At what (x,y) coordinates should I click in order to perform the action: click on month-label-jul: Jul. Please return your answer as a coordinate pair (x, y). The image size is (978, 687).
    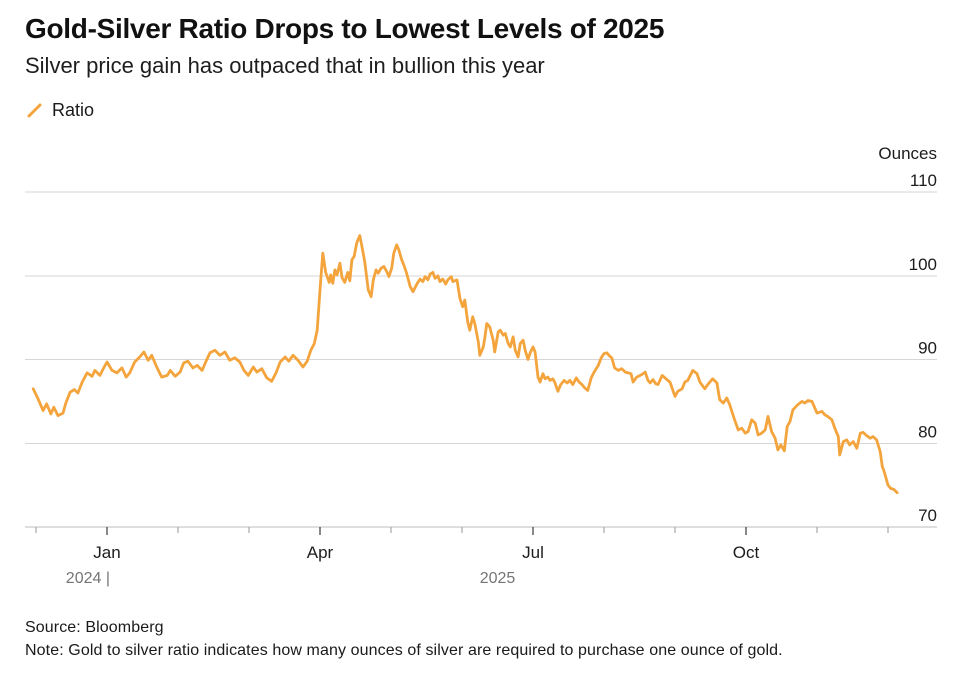
    Looking at the image, I should click on (533, 552).